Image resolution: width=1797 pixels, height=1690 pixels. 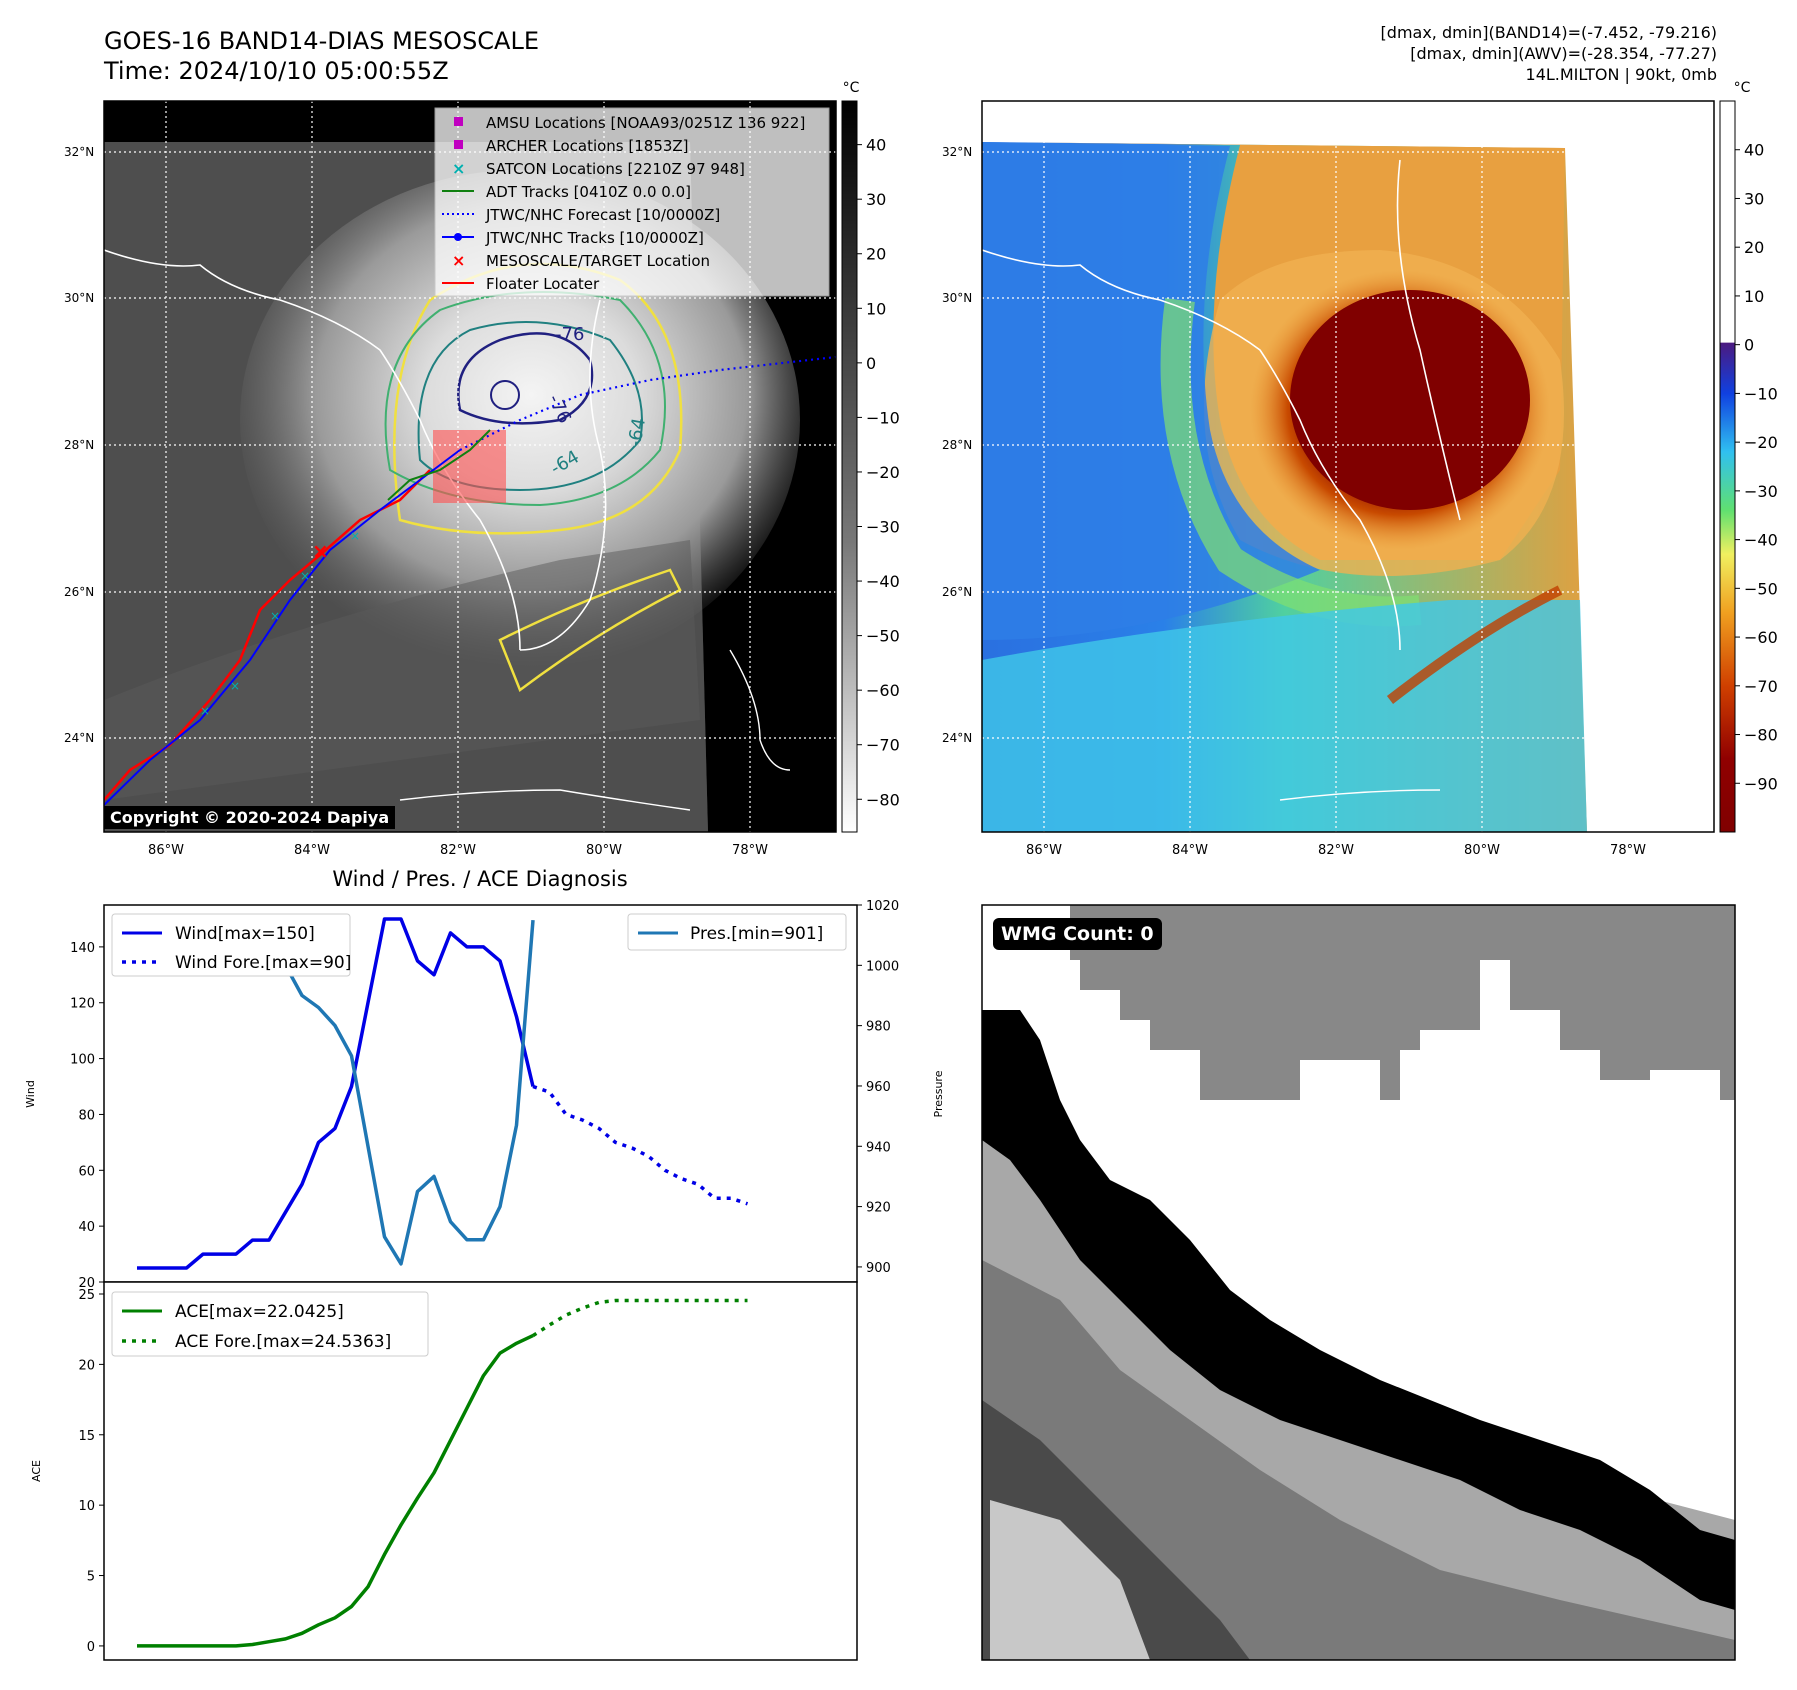 I want to click on wv-lon-tick-80: 80°W, so click(x=1482, y=850).